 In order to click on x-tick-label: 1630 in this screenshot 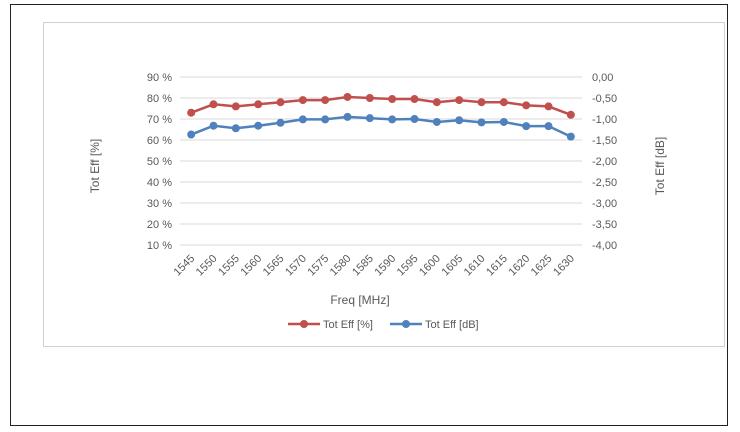, I will do `click(564, 266)`.